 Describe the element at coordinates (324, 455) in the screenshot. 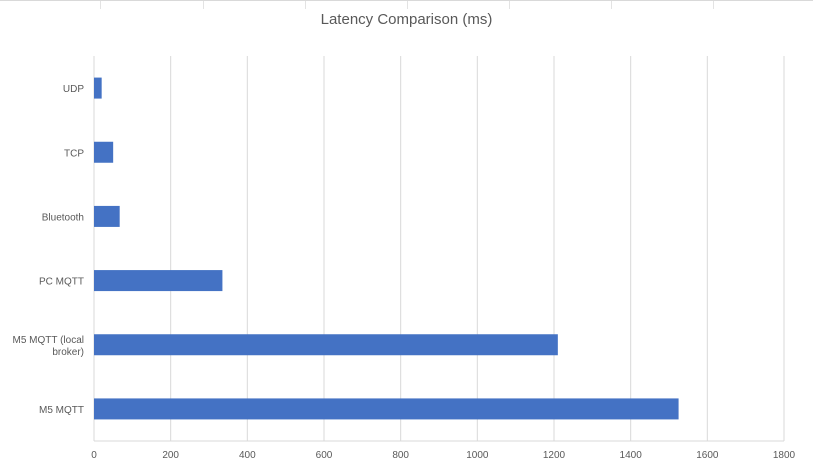

I see `x-tick-label-600: 600` at that location.